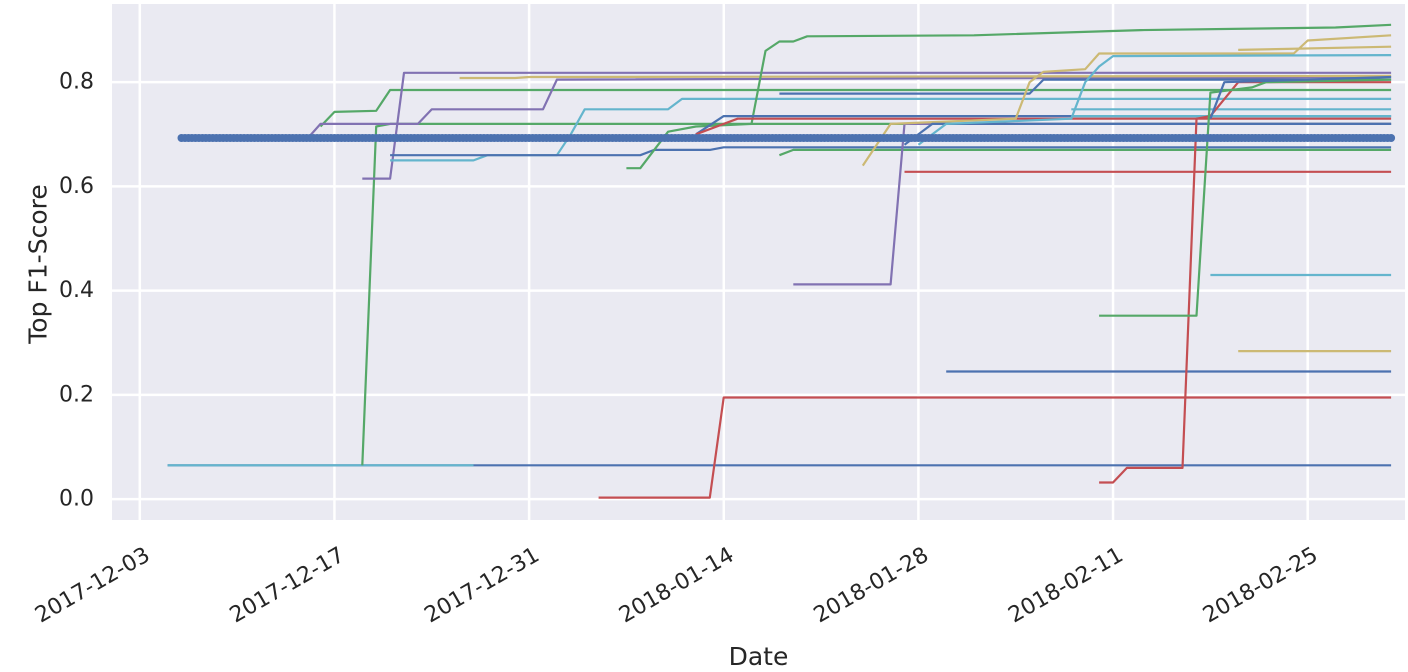 This screenshot has width=1408, height=672. What do you see at coordinates (1315, 48) in the screenshot?
I see `series-line-s27` at bounding box center [1315, 48].